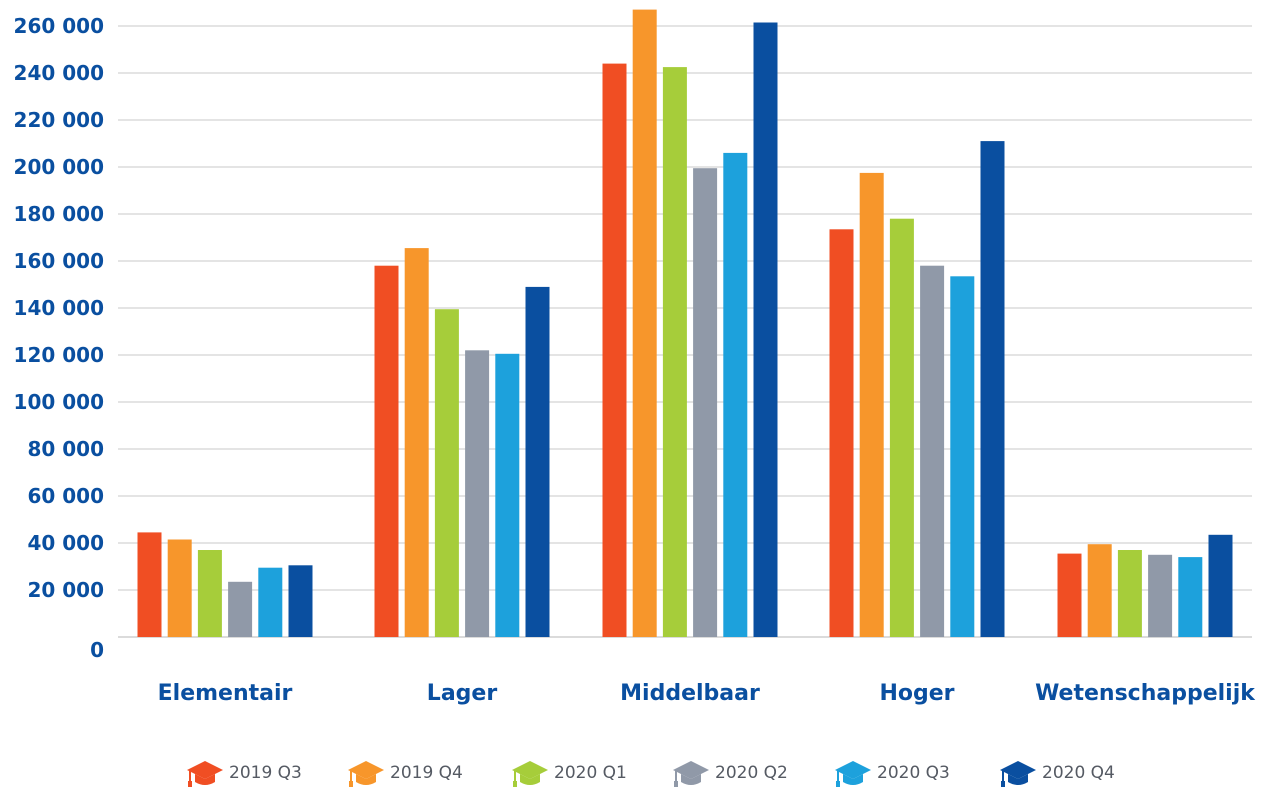 The width and height of the screenshot is (1269, 794). What do you see at coordinates (913, 773) in the screenshot?
I see `legend-label: 2020 Q3` at bounding box center [913, 773].